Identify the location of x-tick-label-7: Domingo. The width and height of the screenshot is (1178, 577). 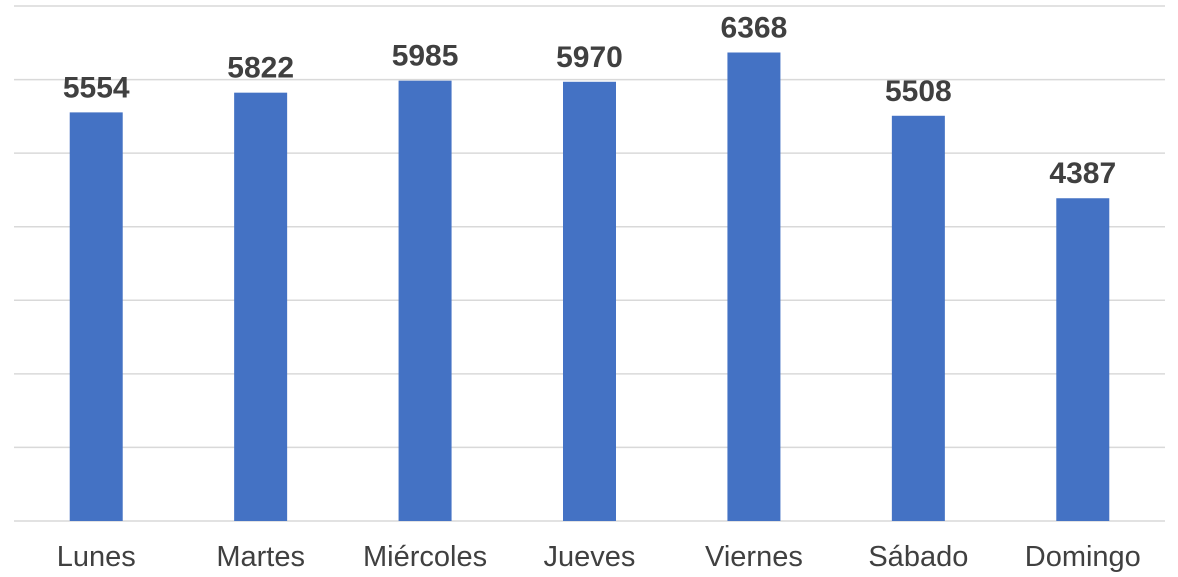
(1083, 557).